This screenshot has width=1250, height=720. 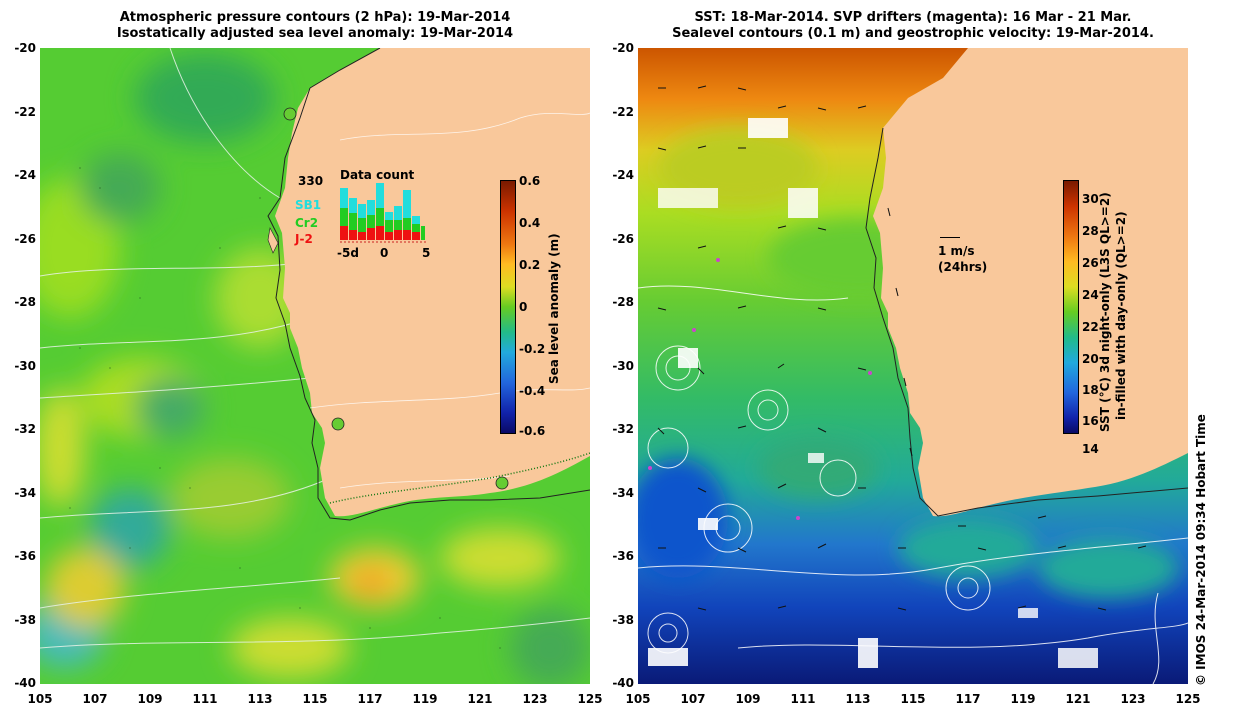 I want to click on right-colorbar-label-line2: in-filled with day-only (QL>=2), so click(x=1121, y=315).